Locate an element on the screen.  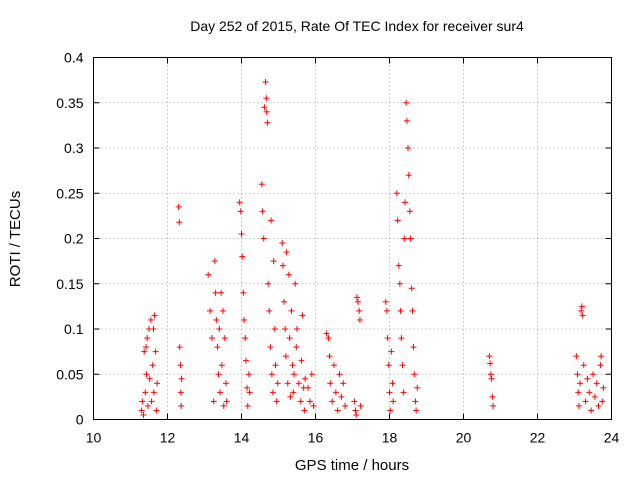
x-tick-label: 16 is located at coordinates (316, 438).